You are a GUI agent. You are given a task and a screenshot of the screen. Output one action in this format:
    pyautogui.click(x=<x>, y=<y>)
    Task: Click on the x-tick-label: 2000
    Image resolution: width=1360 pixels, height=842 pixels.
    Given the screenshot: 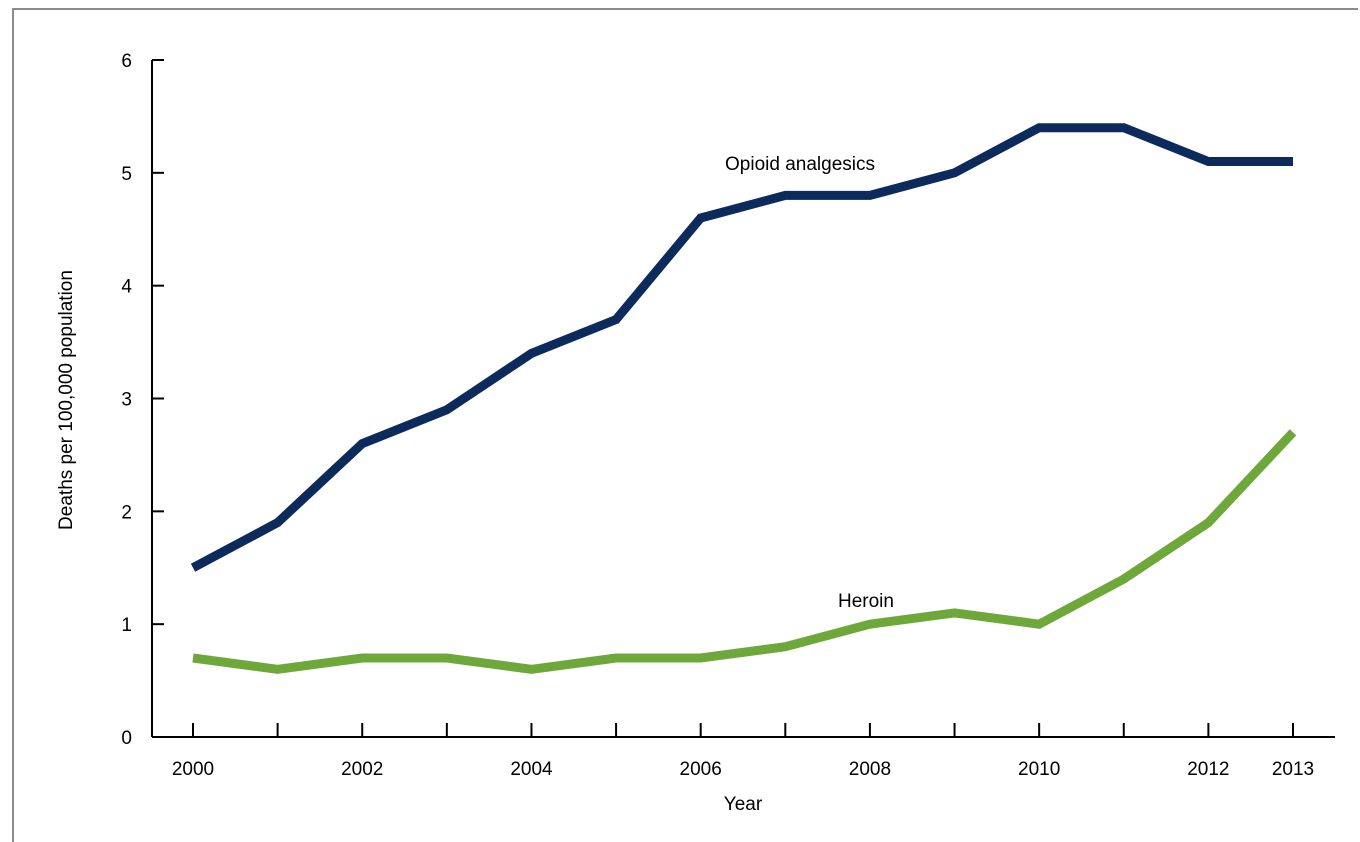 What is the action you would take?
    pyautogui.click(x=193, y=769)
    